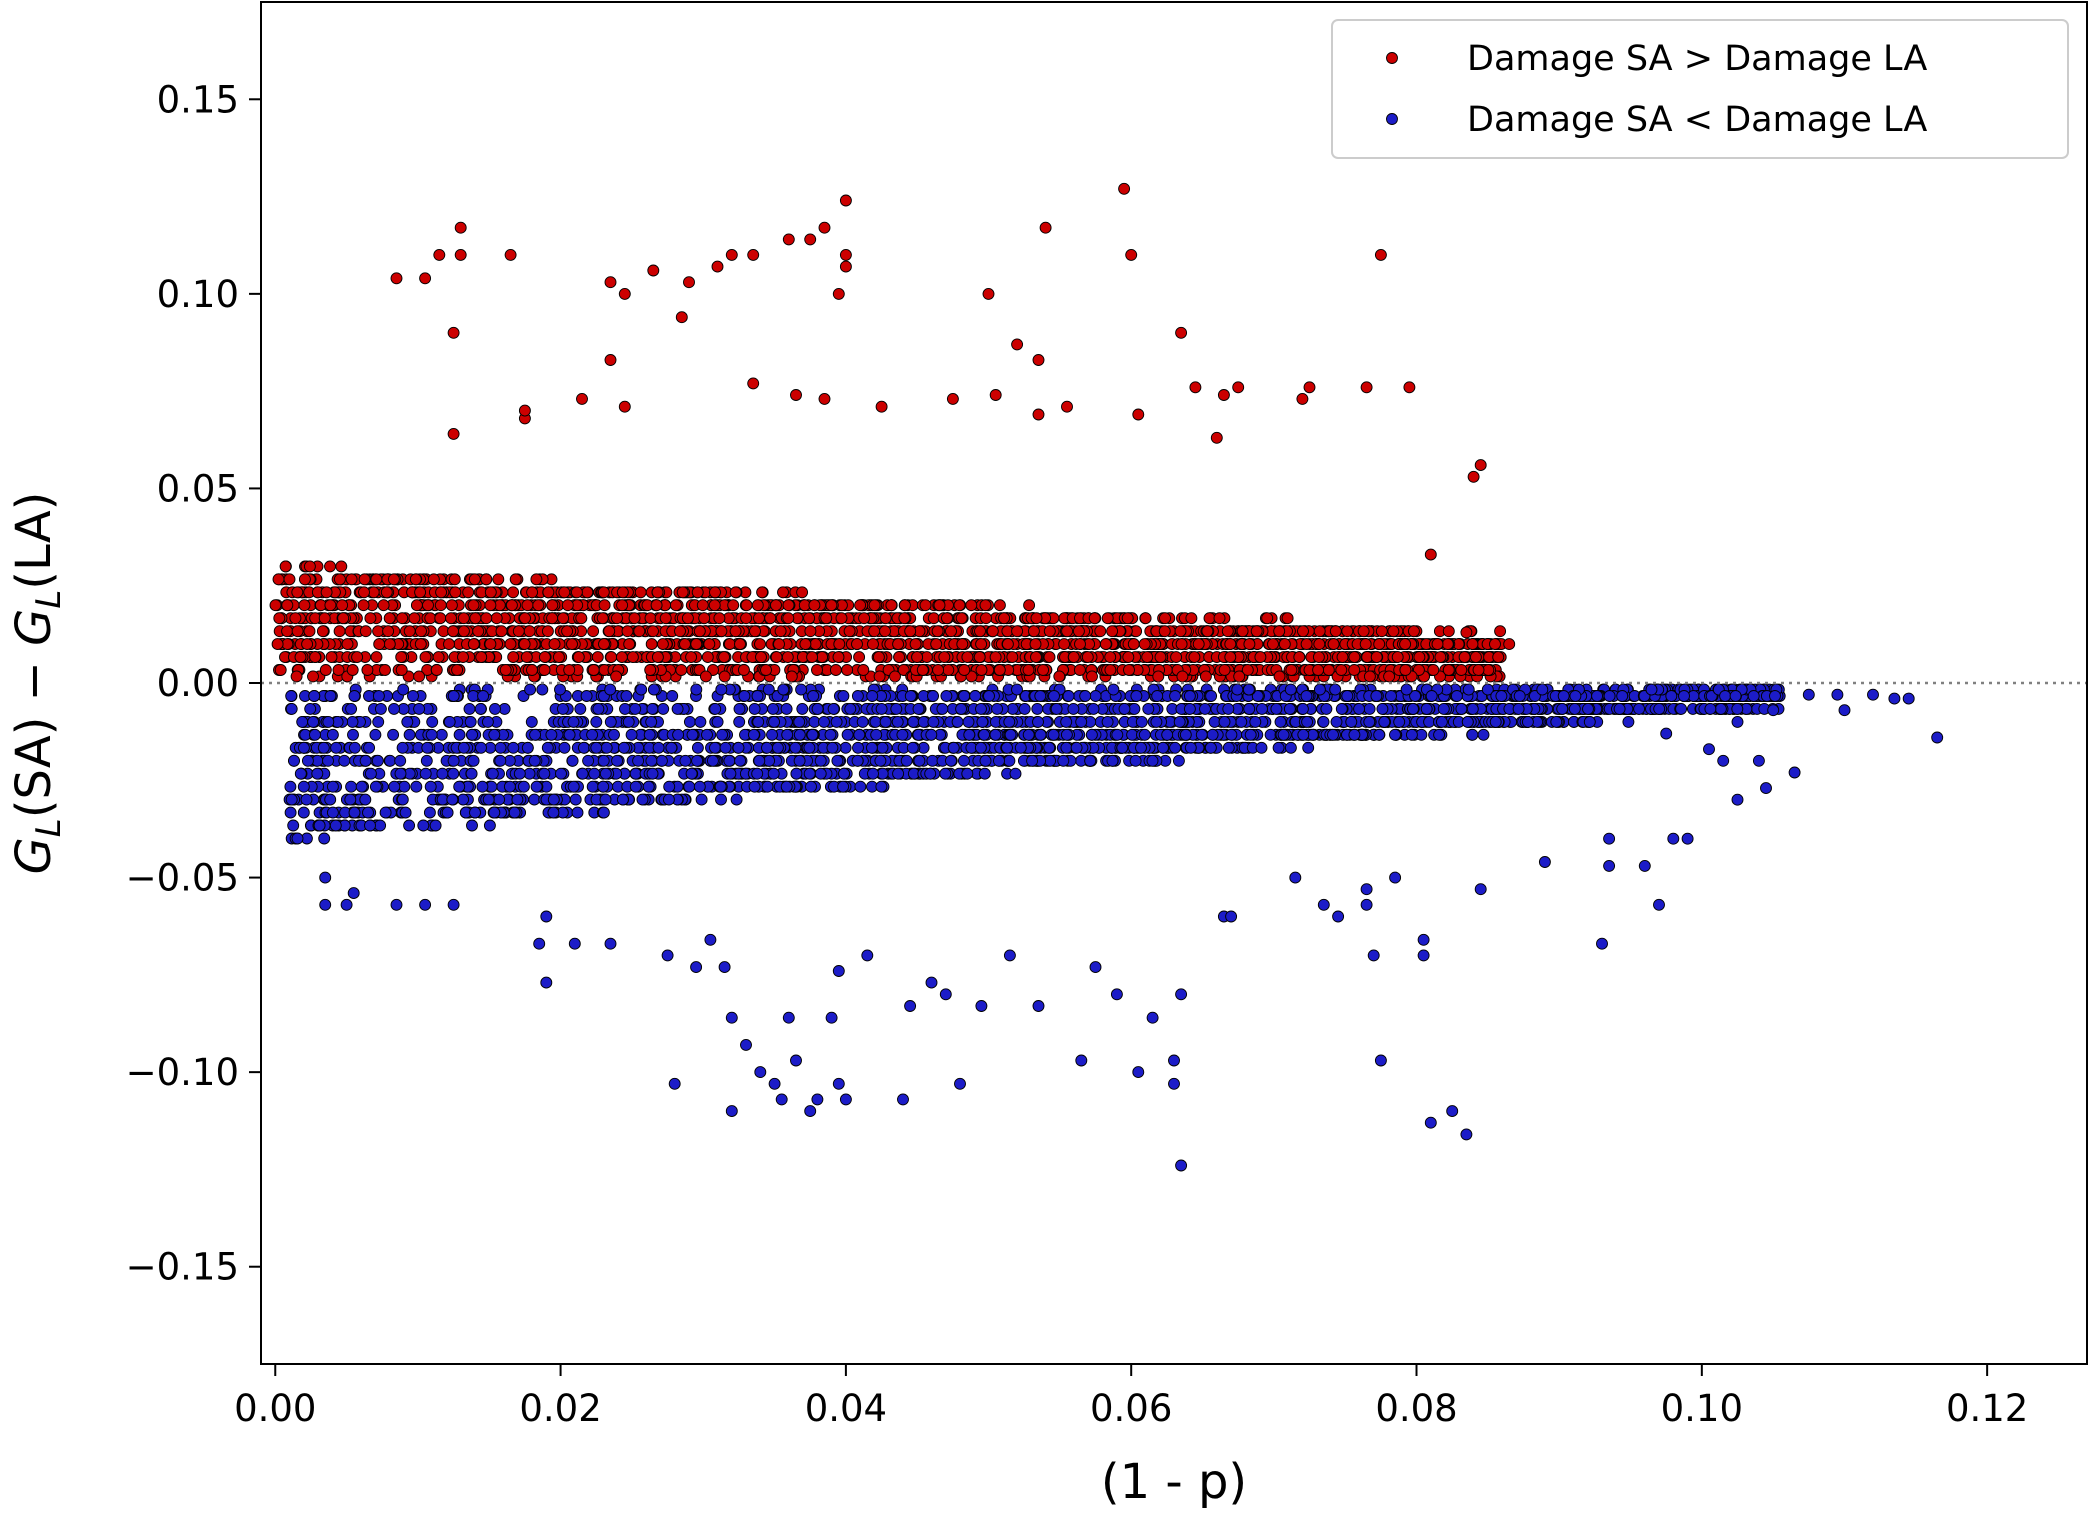  What do you see at coordinates (34, 541) in the screenshot?
I see `y-axis-label-part: (LA)` at bounding box center [34, 541].